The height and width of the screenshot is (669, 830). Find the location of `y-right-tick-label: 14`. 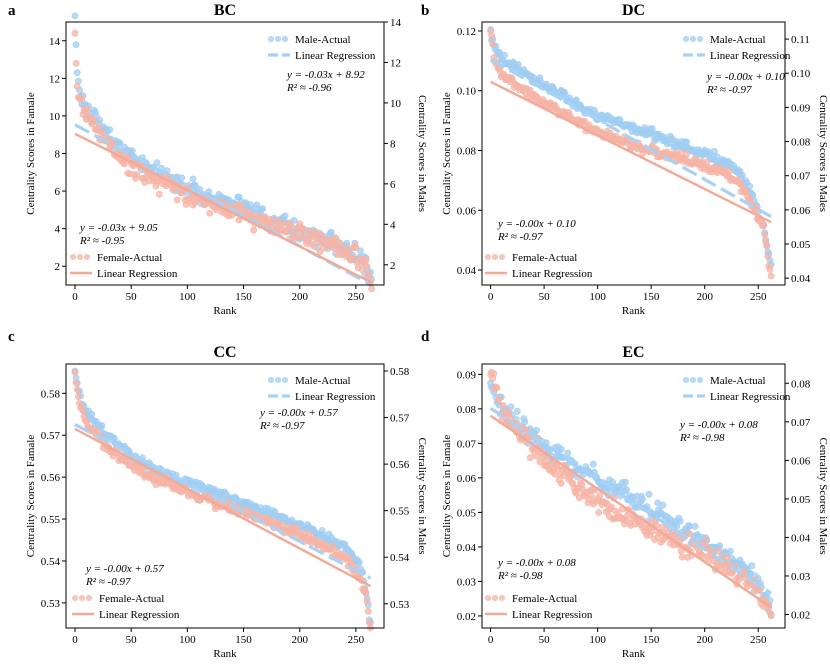

y-right-tick-label: 14 is located at coordinates (396, 23).